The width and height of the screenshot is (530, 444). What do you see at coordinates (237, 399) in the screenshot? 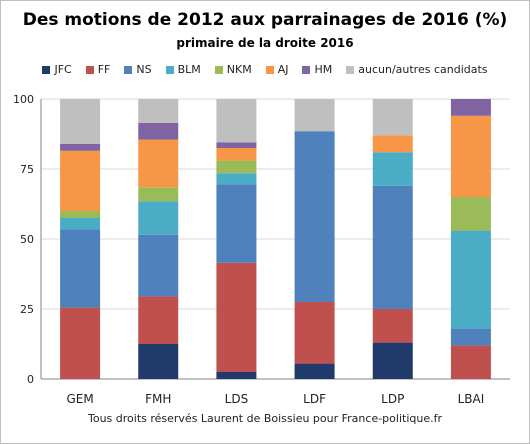
I see `x-tick-label: LDS` at bounding box center [237, 399].